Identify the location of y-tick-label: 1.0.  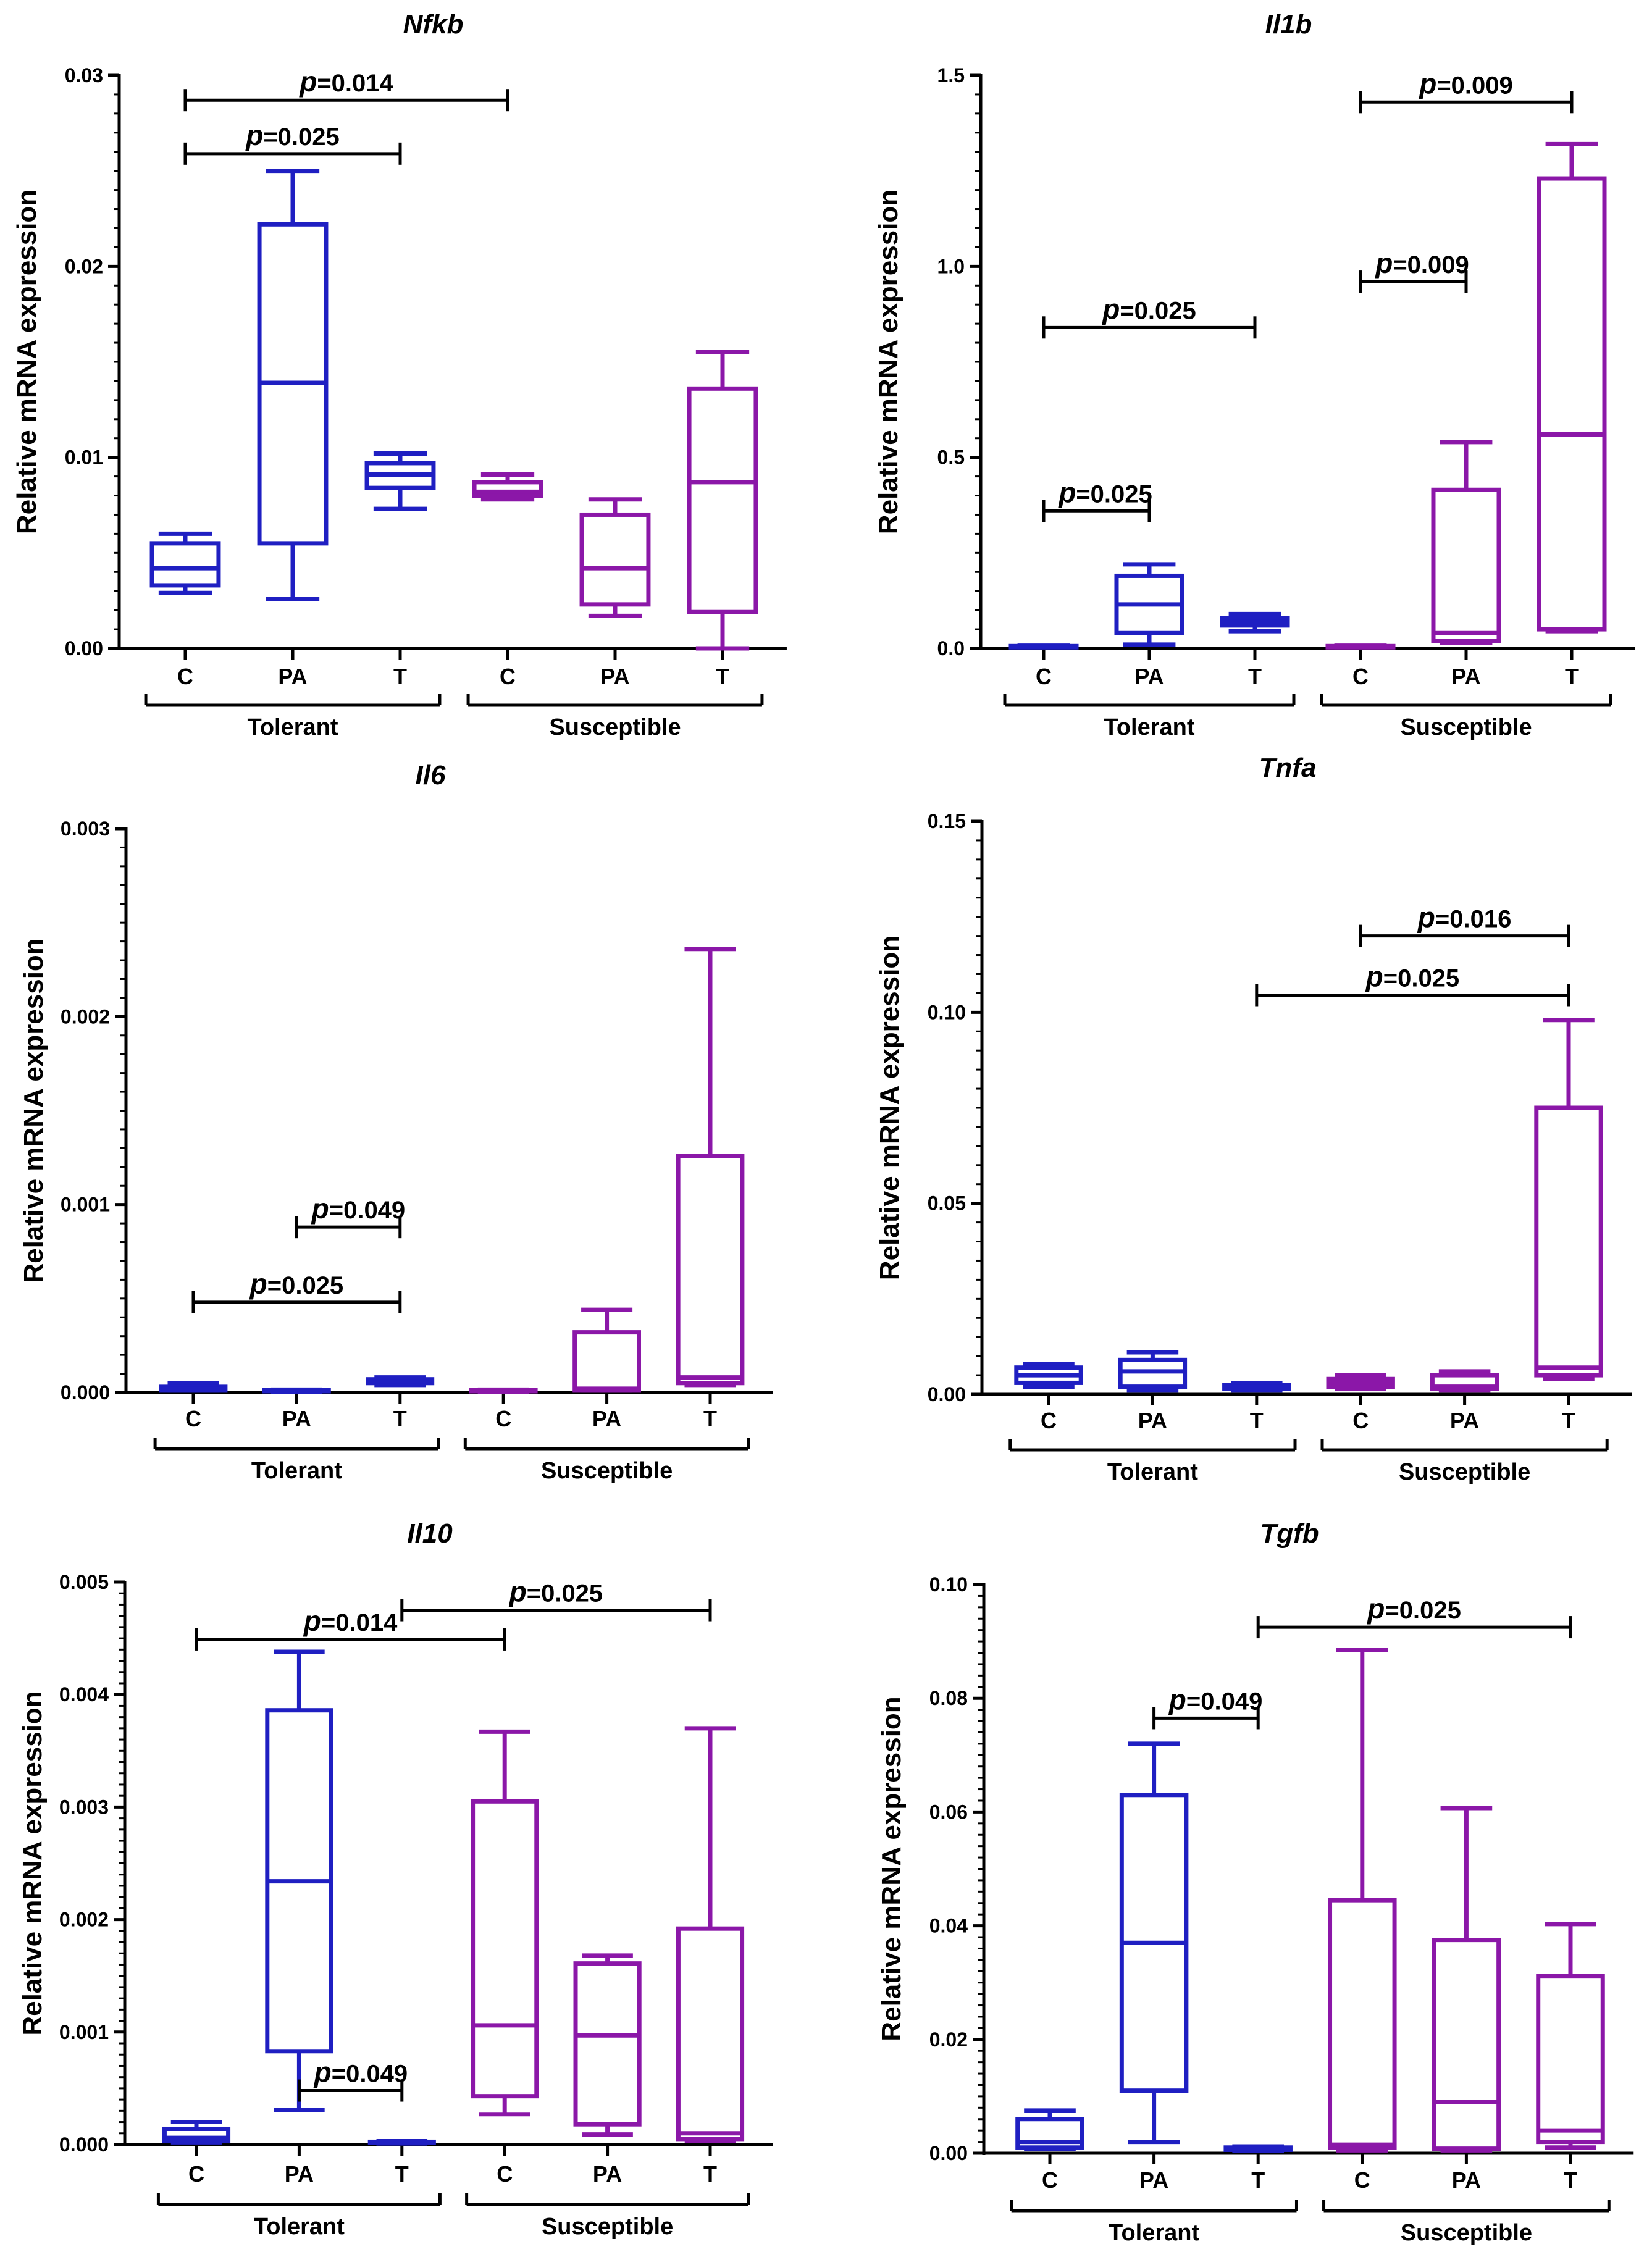
(951, 266).